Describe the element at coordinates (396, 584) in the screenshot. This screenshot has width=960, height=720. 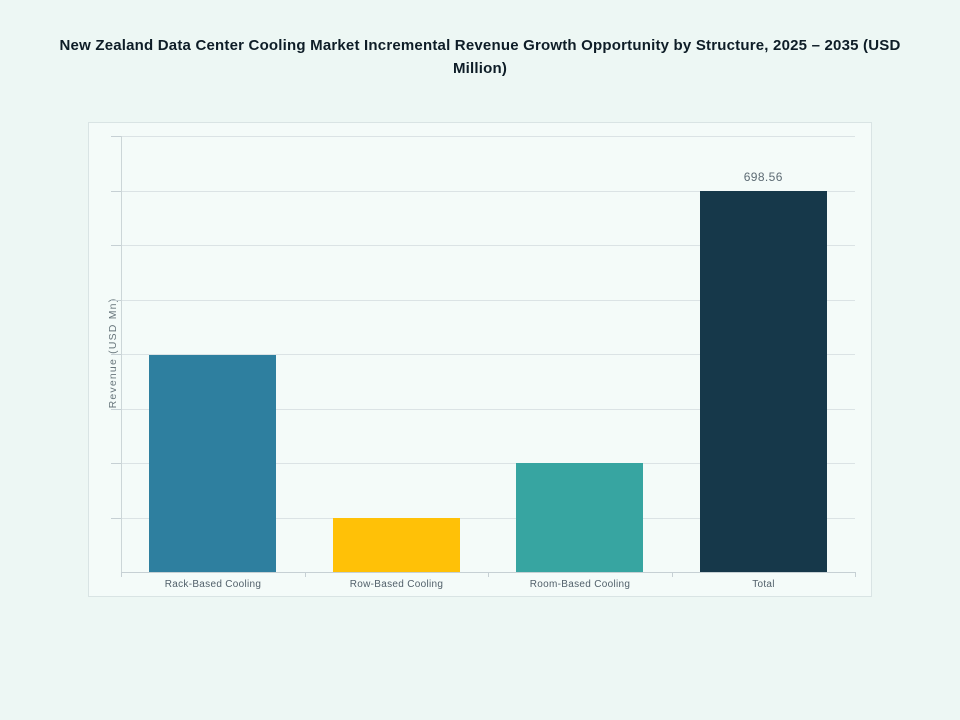
I see `x-axis-label-row-based-cooling: Row-Based Cooling` at that location.